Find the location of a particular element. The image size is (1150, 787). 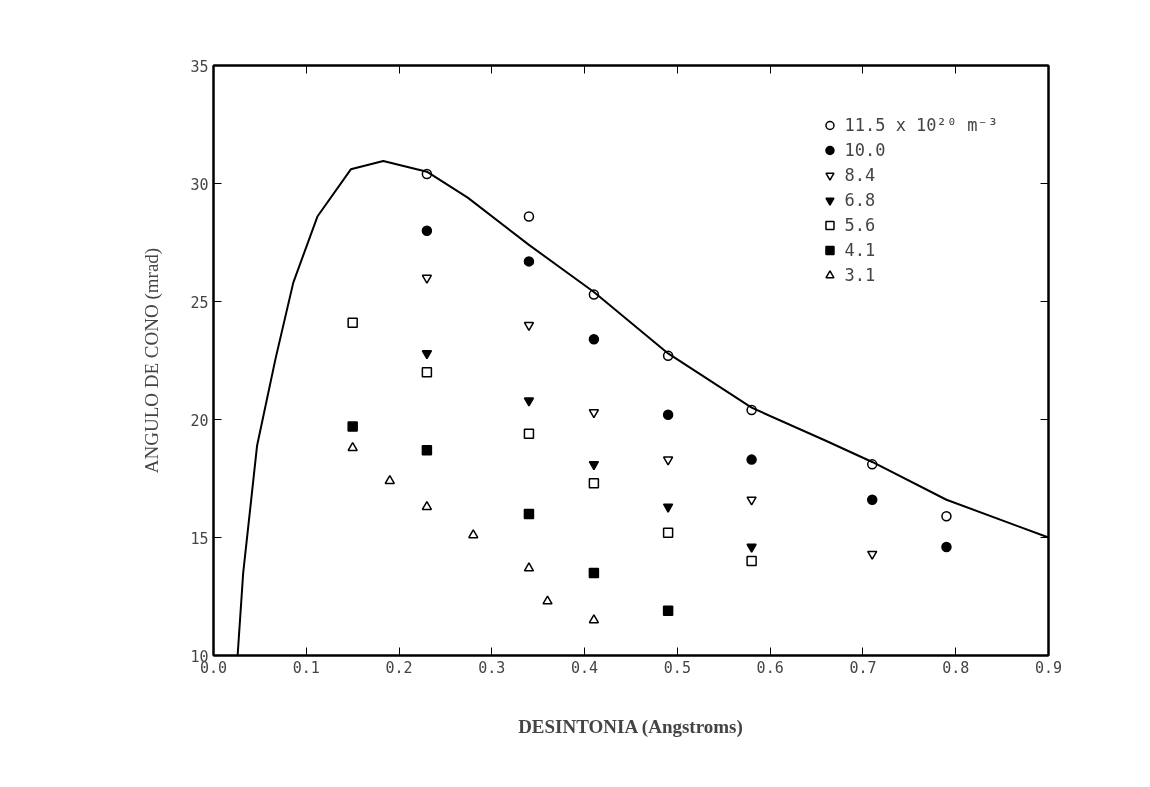

x-tick-label: 0.3 is located at coordinates (492, 667).